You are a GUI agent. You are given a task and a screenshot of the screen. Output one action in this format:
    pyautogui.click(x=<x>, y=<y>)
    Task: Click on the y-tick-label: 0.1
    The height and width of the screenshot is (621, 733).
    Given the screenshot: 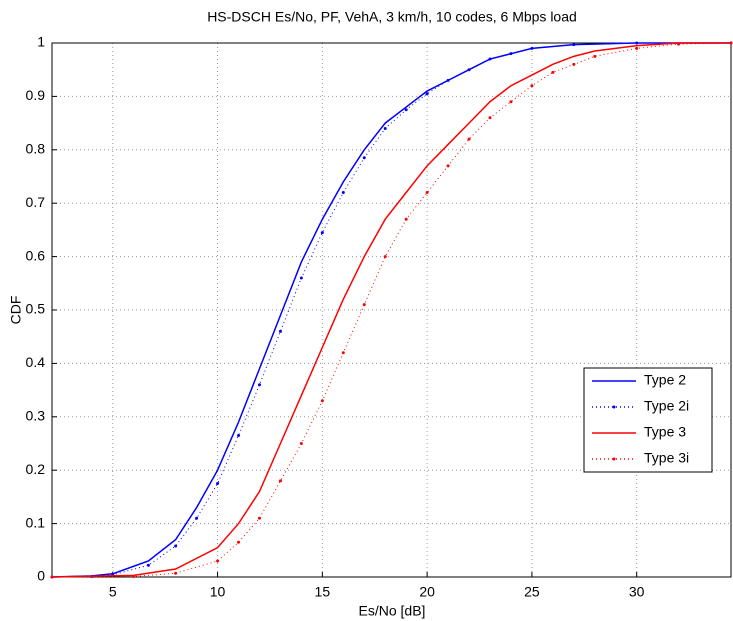 What is the action you would take?
    pyautogui.click(x=36, y=522)
    